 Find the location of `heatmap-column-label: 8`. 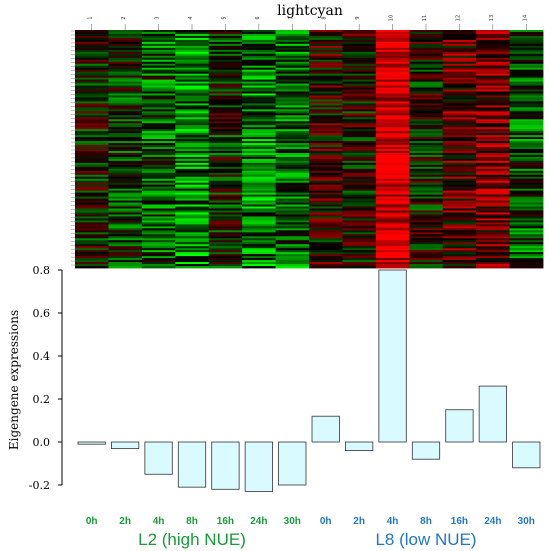

heatmap-column-label: 8 is located at coordinates (325, 17).